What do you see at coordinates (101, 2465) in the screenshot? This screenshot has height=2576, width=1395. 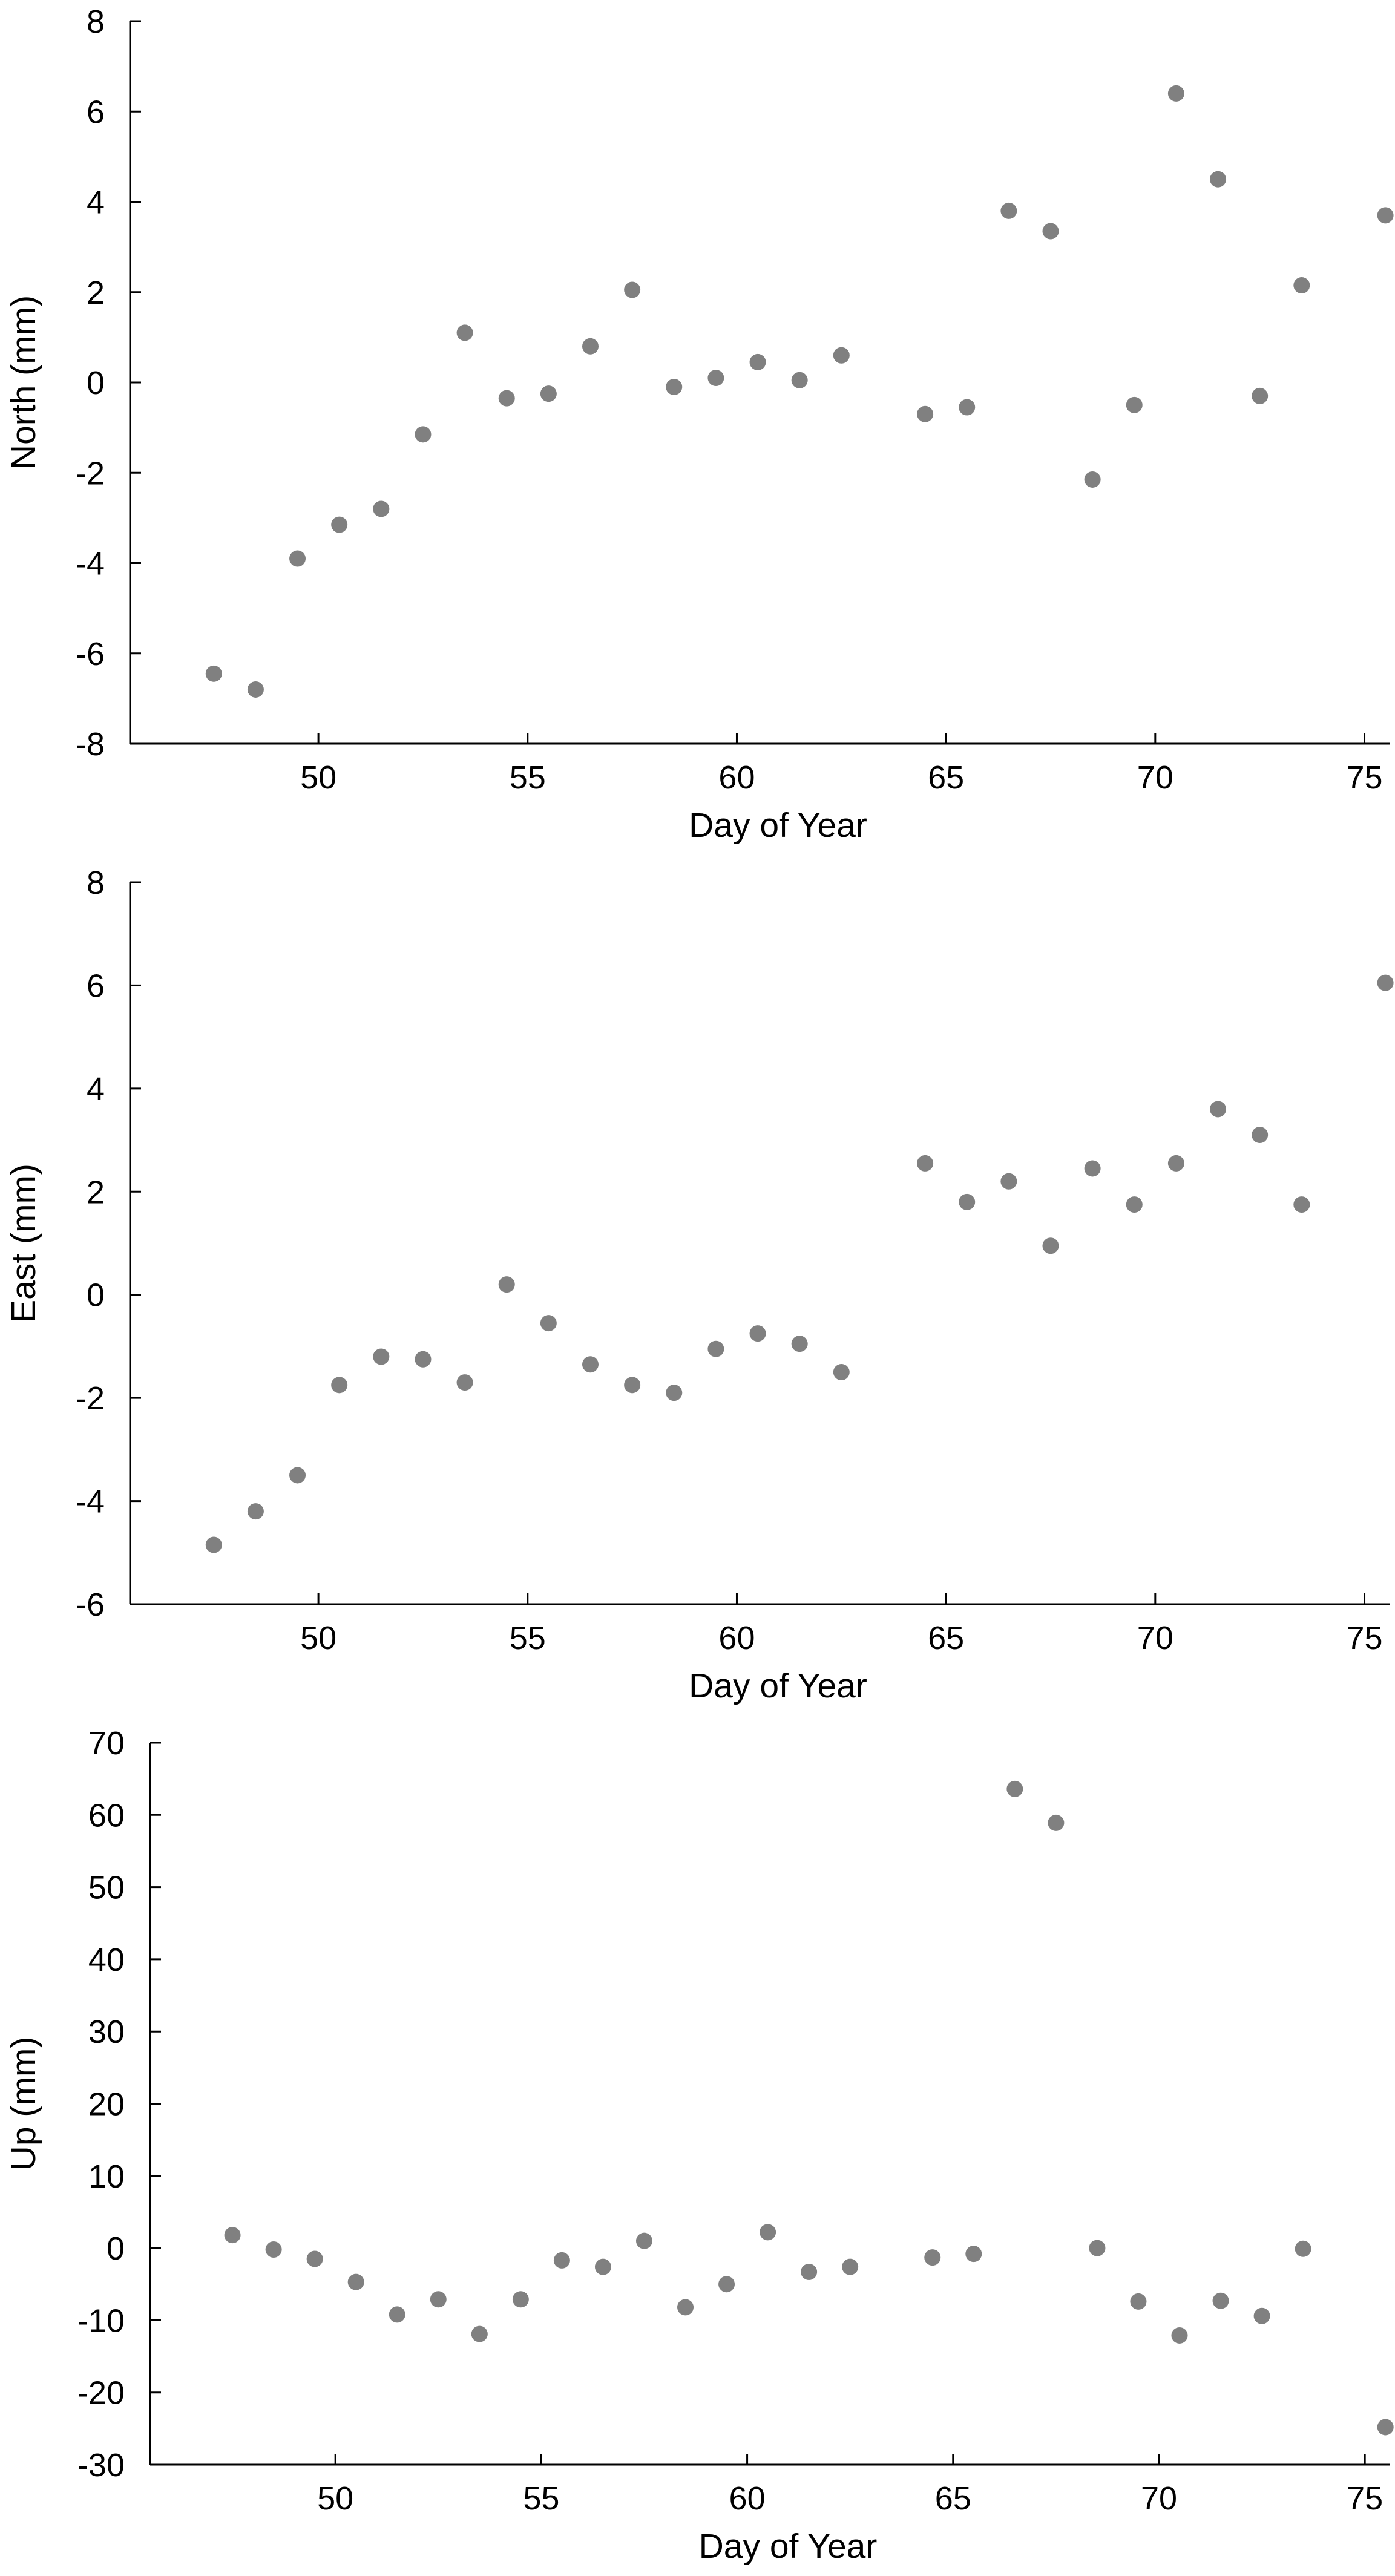 I see `up-y-tick-label: -30` at bounding box center [101, 2465].